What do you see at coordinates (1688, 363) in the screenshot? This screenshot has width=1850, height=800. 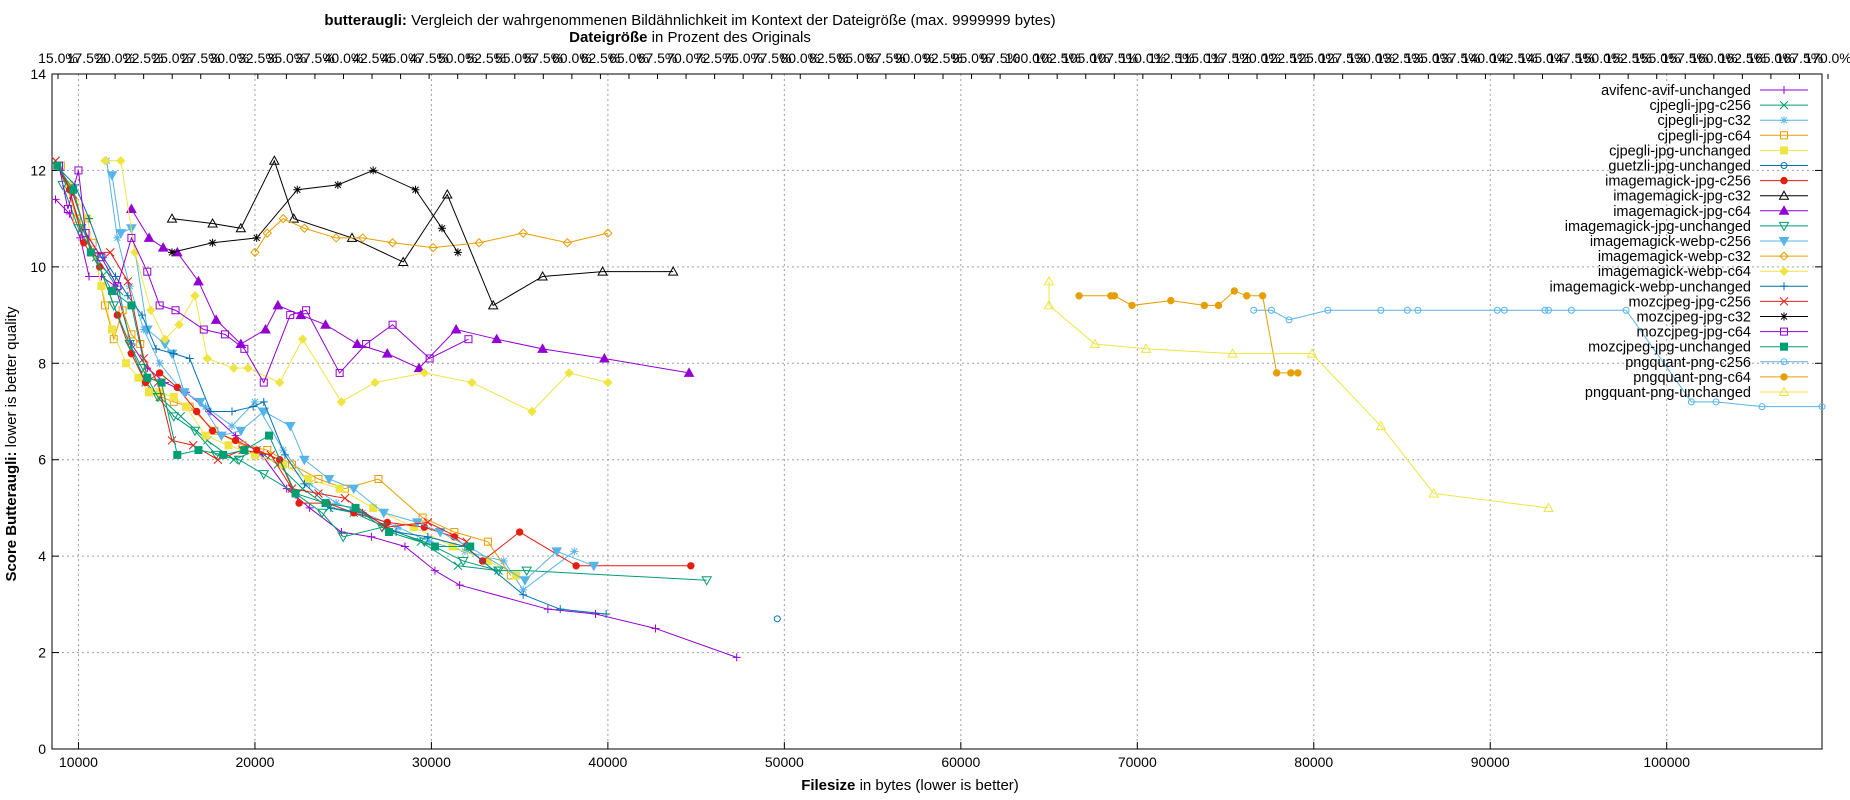 I see `legend-label: pngquant-png-c256` at bounding box center [1688, 363].